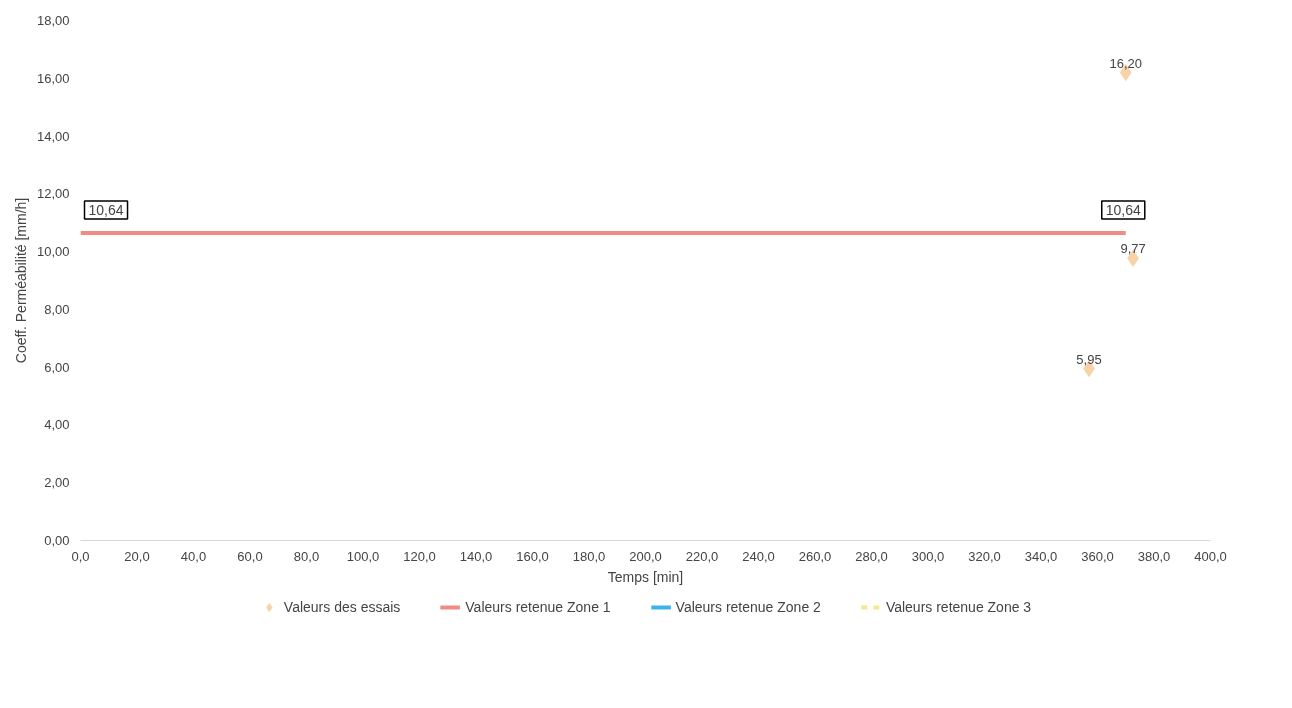  What do you see at coordinates (538, 607) in the screenshot?
I see `legend-label: Valeurs retenue Zone 1` at bounding box center [538, 607].